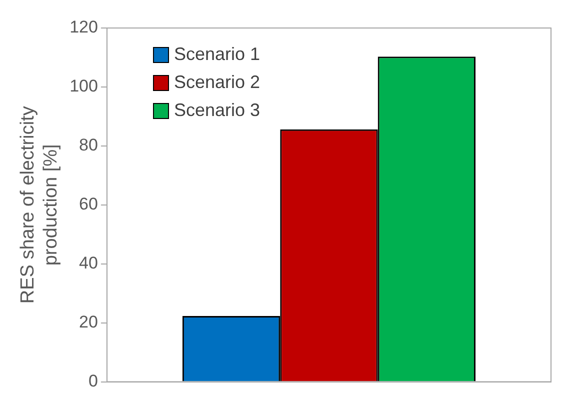 Image resolution: width=569 pixels, height=403 pixels. Describe the element at coordinates (88, 322) in the screenshot. I see `y-tick-label: 20` at that location.